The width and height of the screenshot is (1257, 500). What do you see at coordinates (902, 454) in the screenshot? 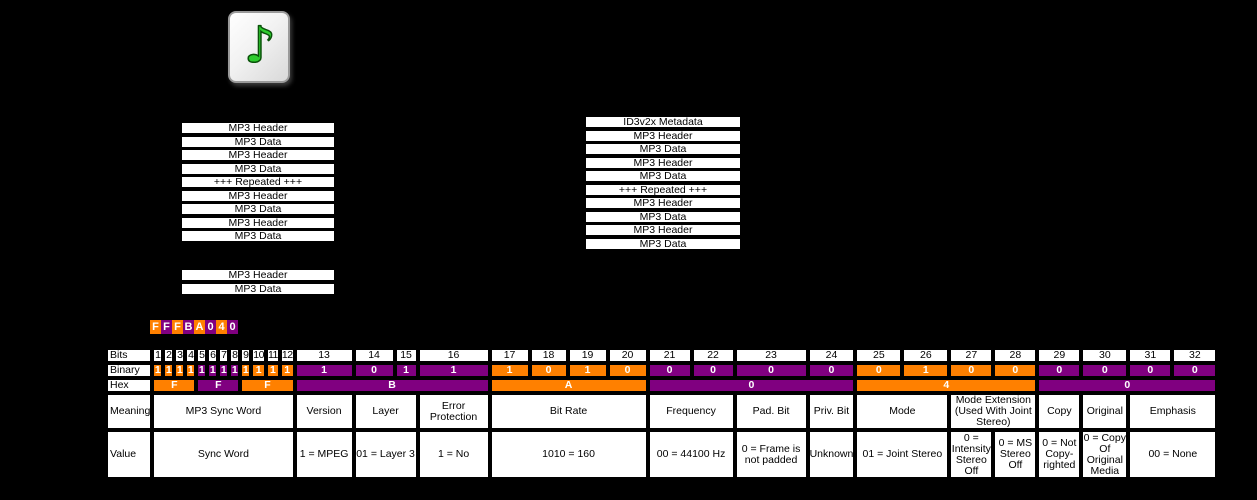
I see `value-cell: 01 = Joint Stereo` at bounding box center [902, 454].